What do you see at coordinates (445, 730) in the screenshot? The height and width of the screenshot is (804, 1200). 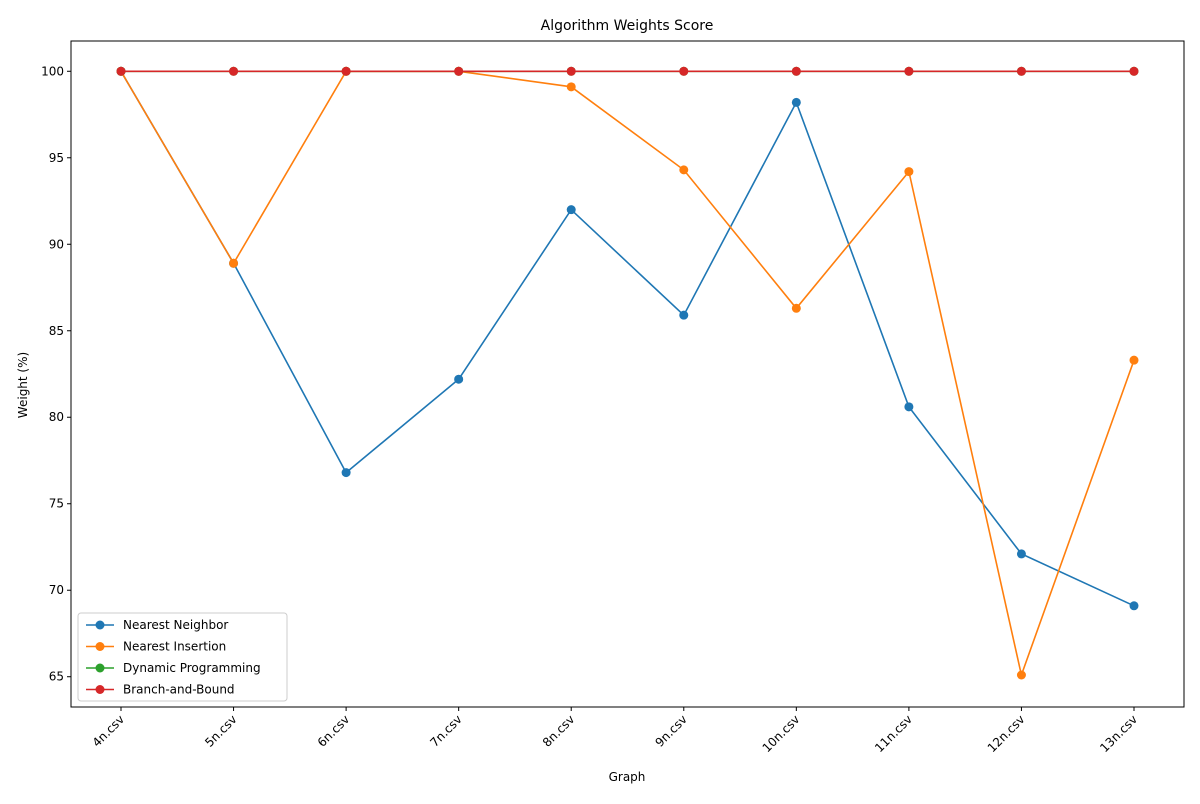 I see `x-tick-label: 7n.csv` at bounding box center [445, 730].